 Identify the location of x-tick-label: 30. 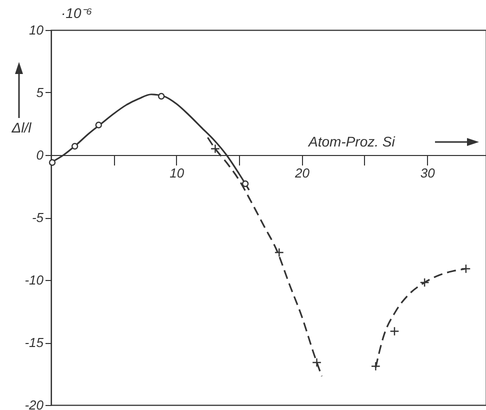
(428, 173).